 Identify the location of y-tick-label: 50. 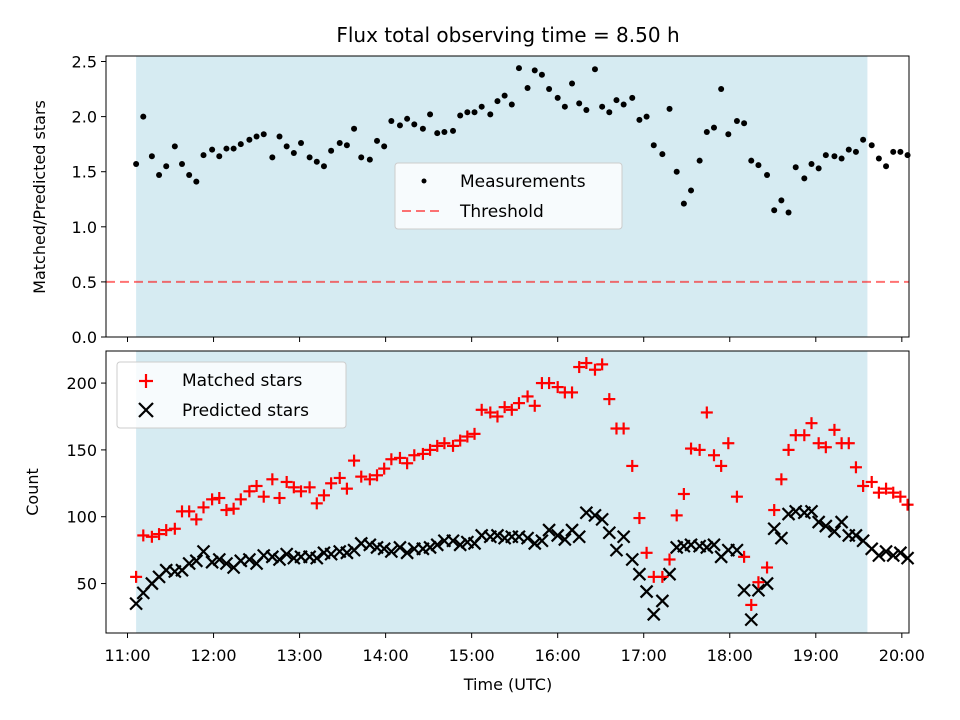
(87, 584).